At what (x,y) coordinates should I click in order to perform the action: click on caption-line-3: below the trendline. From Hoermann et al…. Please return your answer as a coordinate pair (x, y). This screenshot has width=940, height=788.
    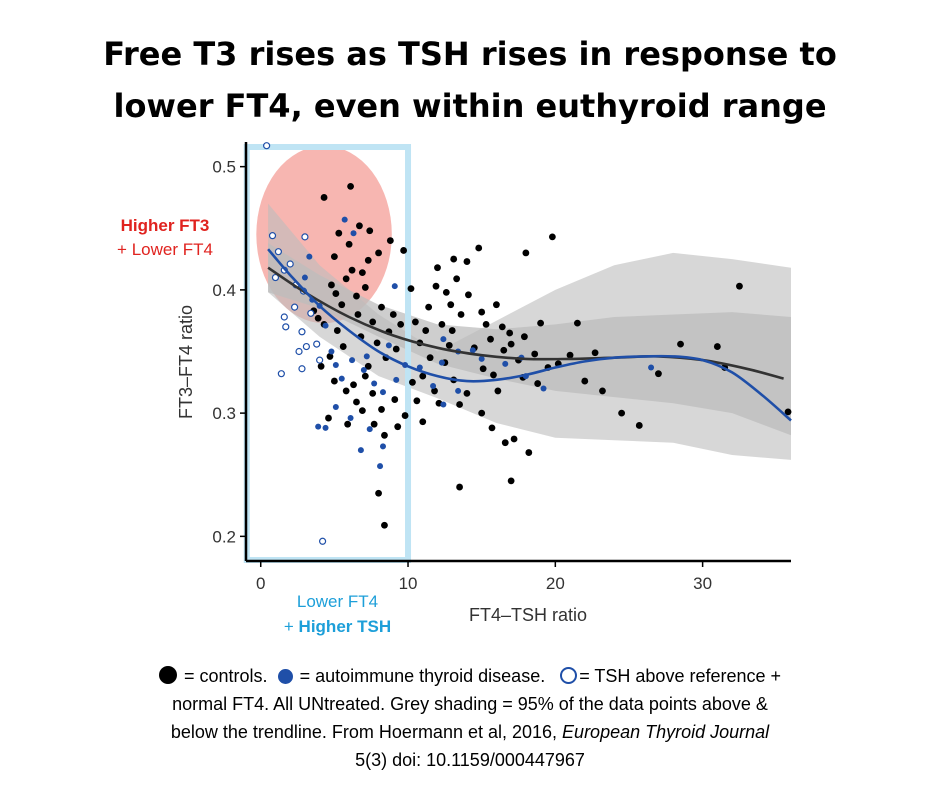
    Looking at the image, I should click on (470, 732).